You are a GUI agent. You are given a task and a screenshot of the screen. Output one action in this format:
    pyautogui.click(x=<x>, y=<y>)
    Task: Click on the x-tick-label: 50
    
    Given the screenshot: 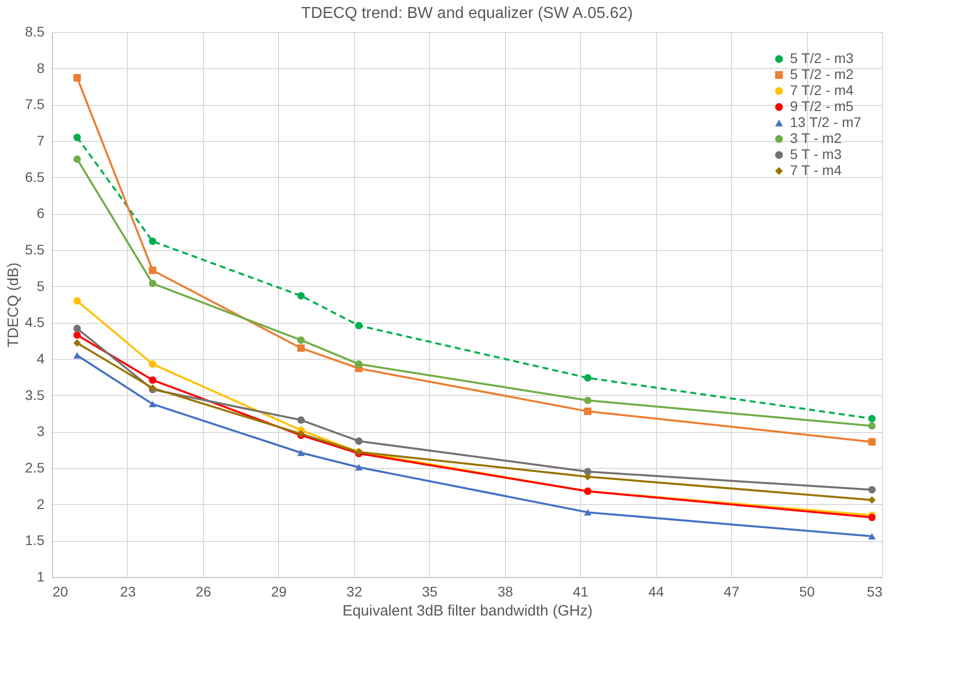 What is the action you would take?
    pyautogui.click(x=807, y=592)
    